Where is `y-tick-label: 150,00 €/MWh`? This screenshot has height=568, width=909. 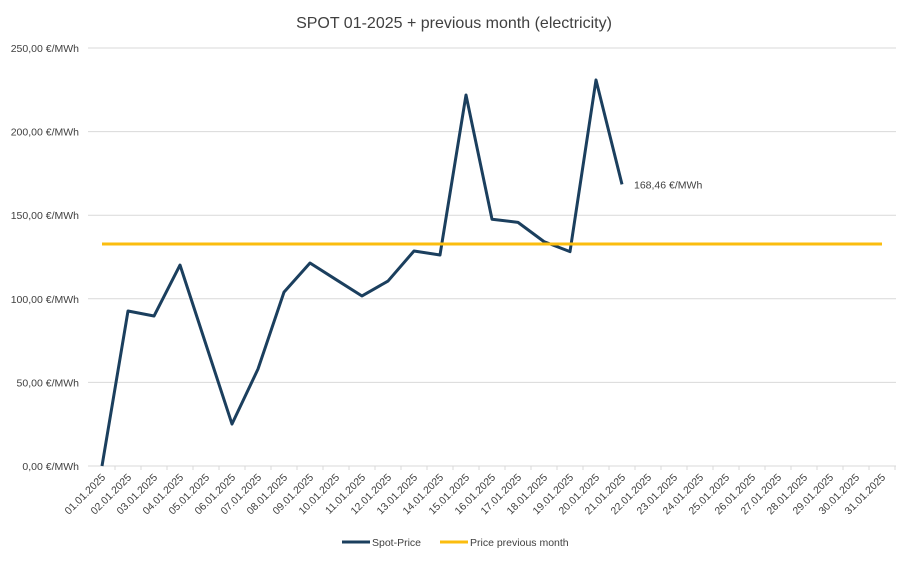 y-tick-label: 150,00 €/MWh is located at coordinates (45, 216).